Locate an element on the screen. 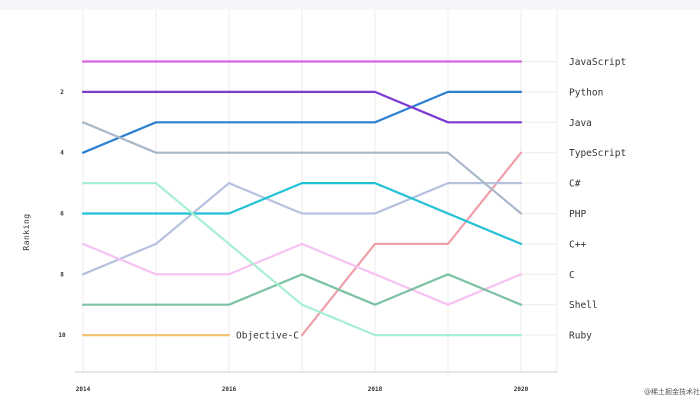  inline-label-objective-c: Objective-C is located at coordinates (267, 336).